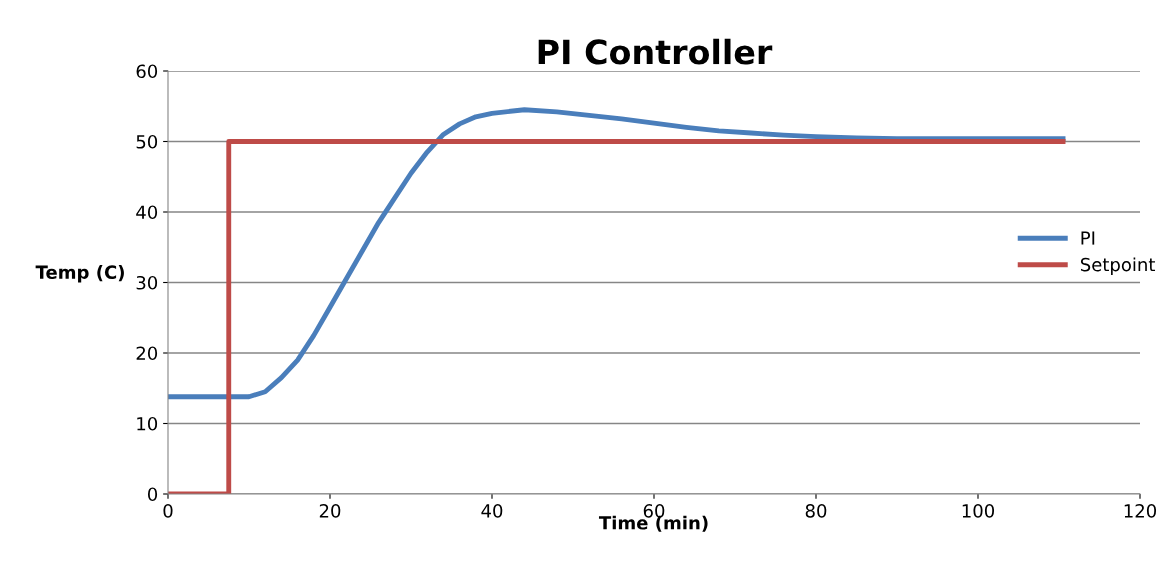 This screenshot has width=1167, height=567. Describe the element at coordinates (79, 274) in the screenshot. I see `y-axis-title: Temp (C)` at that location.